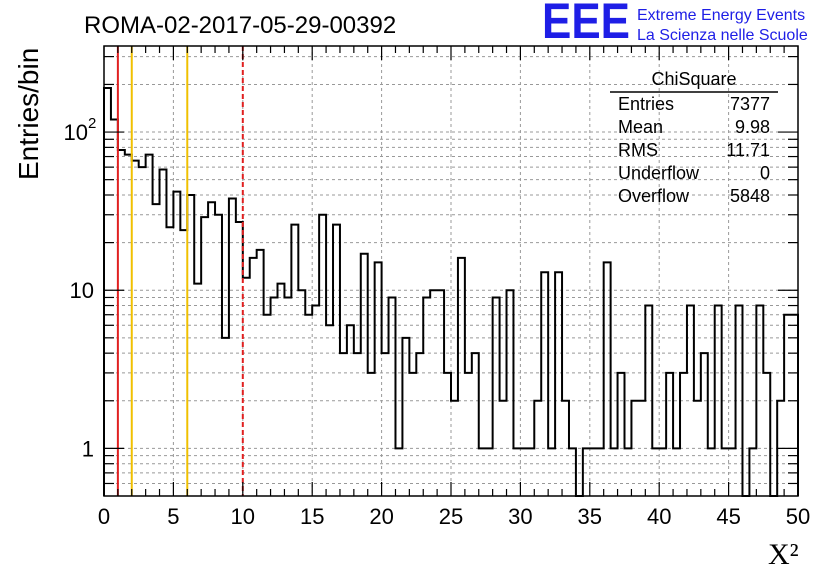 Image resolution: width=836 pixels, height=572 pixels. Describe the element at coordinates (92, 123) in the screenshot. I see `y-tick-label-exponent: 2` at that location.